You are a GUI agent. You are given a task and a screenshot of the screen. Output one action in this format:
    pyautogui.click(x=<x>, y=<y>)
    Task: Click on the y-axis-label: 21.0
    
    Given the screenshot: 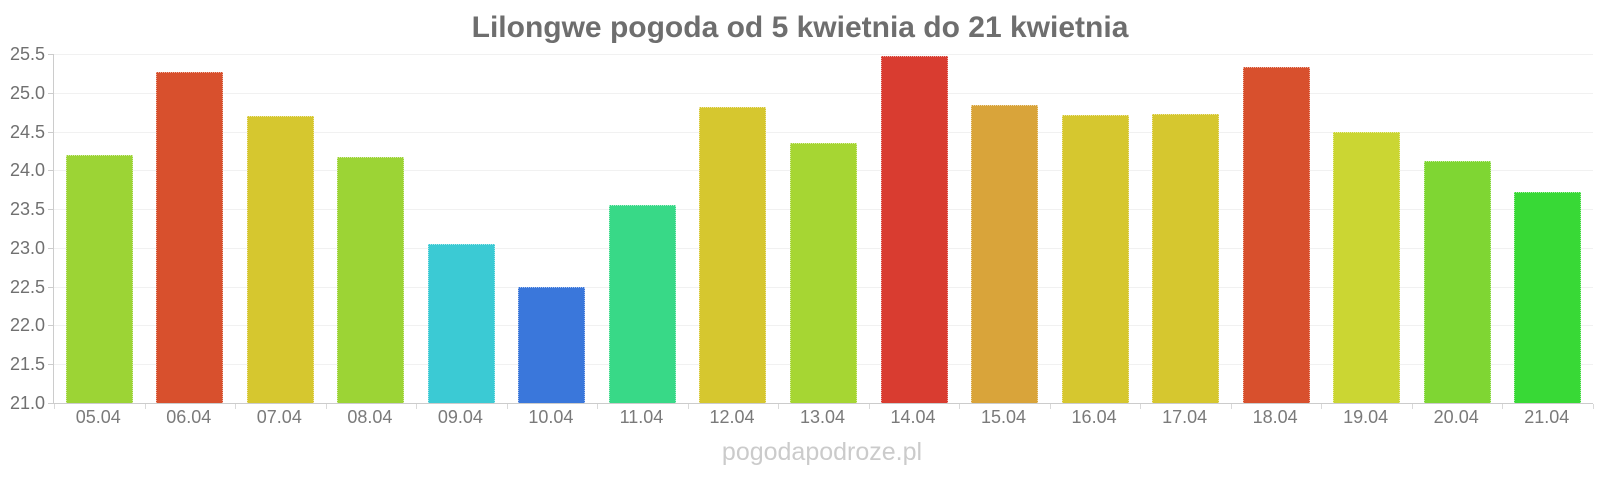 What is the action you would take?
    pyautogui.click(x=27, y=403)
    